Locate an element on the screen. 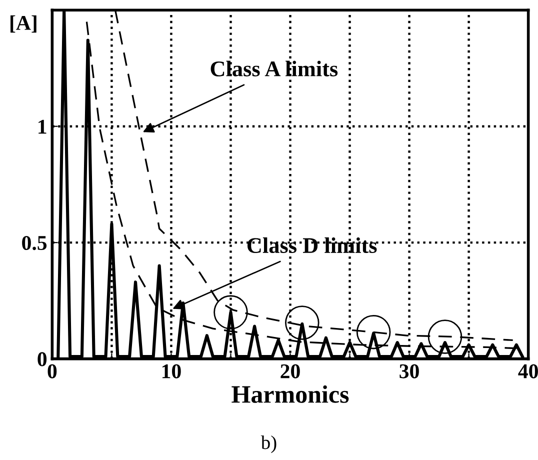  annotation: Class A limits is located at coordinates (274, 68).